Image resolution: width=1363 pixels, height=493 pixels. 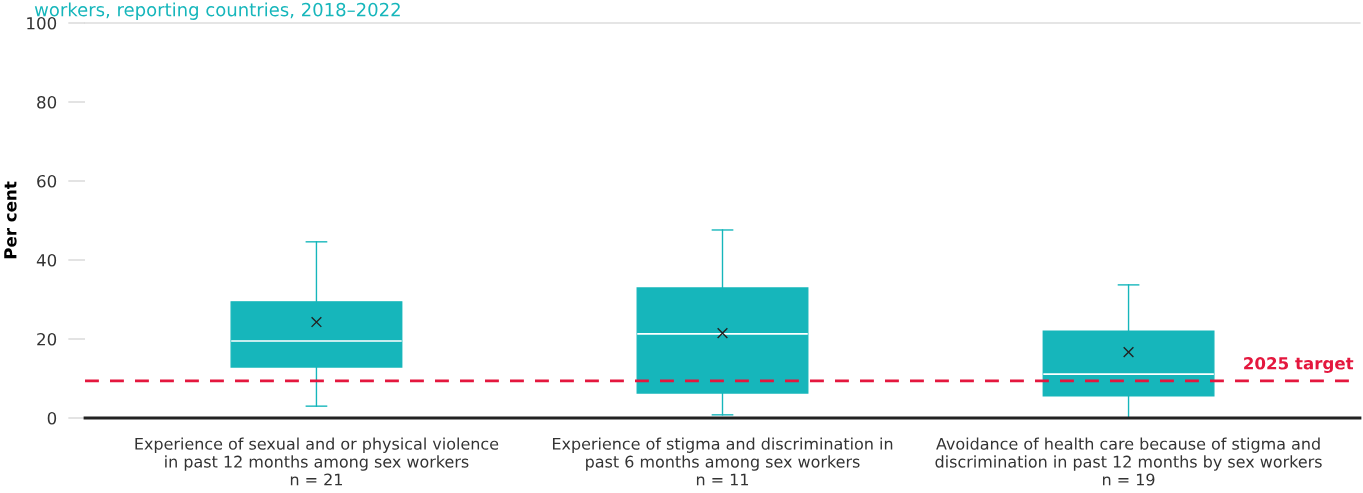 What do you see at coordinates (317, 461) in the screenshot?
I see `x-tick-label: Experience of sexual and or physical violence in past 12 months among sex workers n = 21` at bounding box center [317, 461].